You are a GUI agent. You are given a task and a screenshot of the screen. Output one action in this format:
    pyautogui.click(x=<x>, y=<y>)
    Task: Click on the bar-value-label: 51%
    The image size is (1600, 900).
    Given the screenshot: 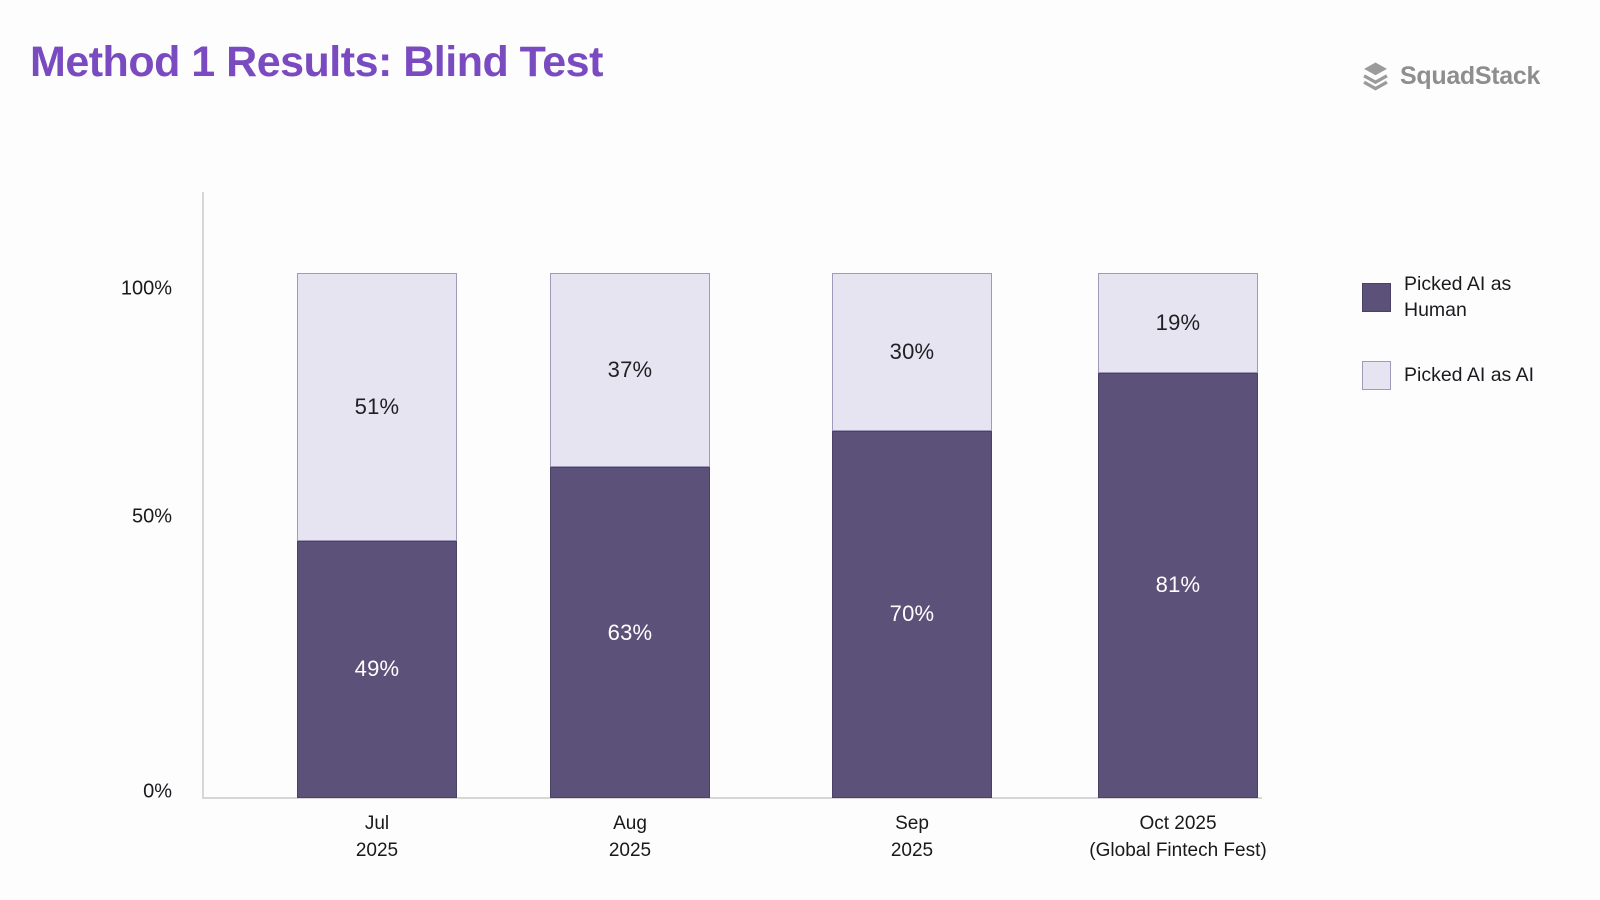 What is the action you would take?
    pyautogui.click(x=377, y=406)
    